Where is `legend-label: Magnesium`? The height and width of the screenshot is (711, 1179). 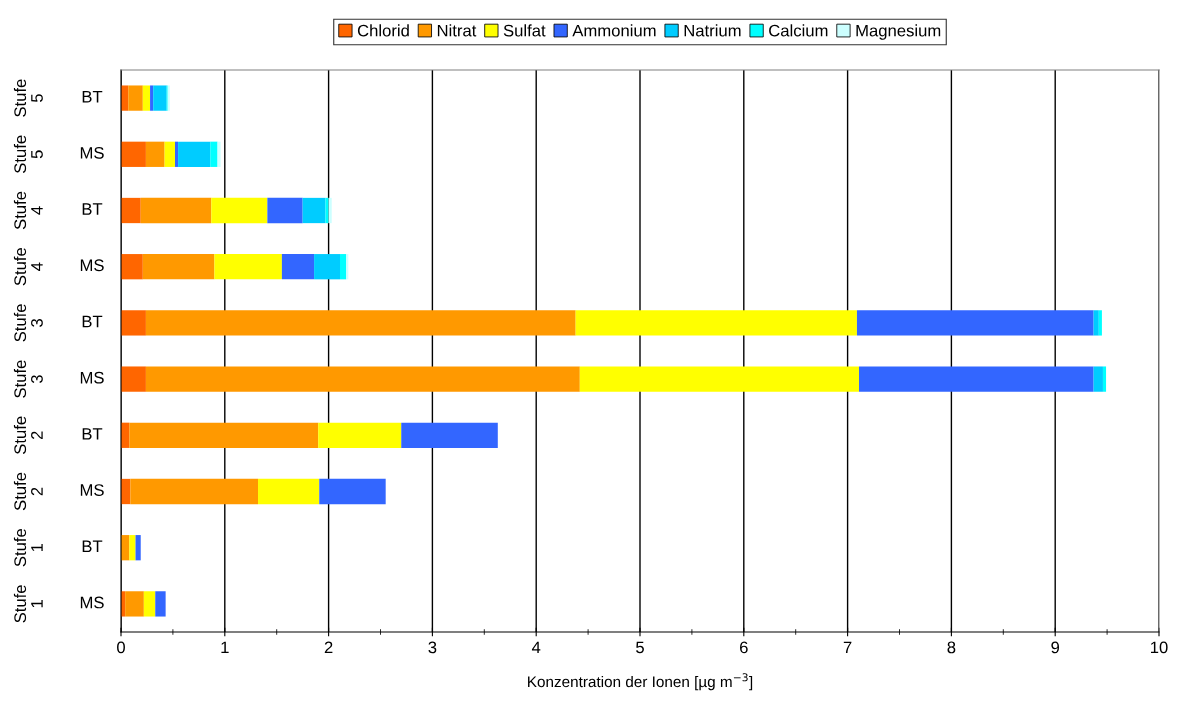
legend-label: Magnesium is located at coordinates (898, 32).